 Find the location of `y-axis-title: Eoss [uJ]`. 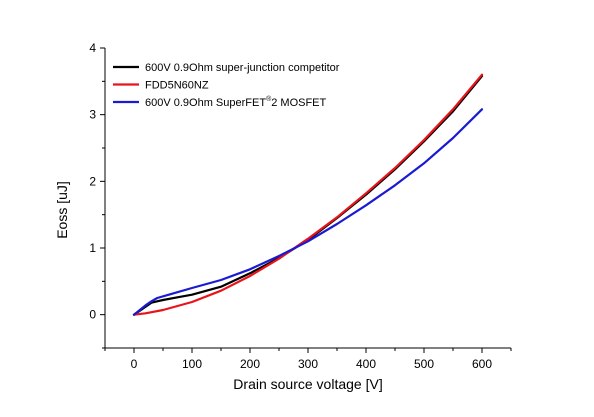

y-axis-title: Eoss [uJ] is located at coordinates (62, 210).